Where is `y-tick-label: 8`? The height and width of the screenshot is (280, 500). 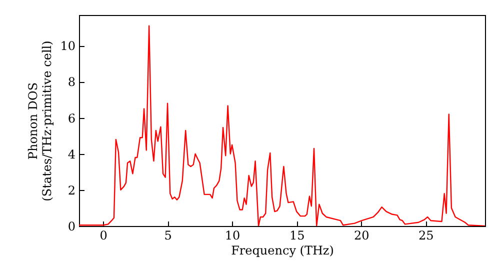 y-tick-label: 8 is located at coordinates (72, 82).